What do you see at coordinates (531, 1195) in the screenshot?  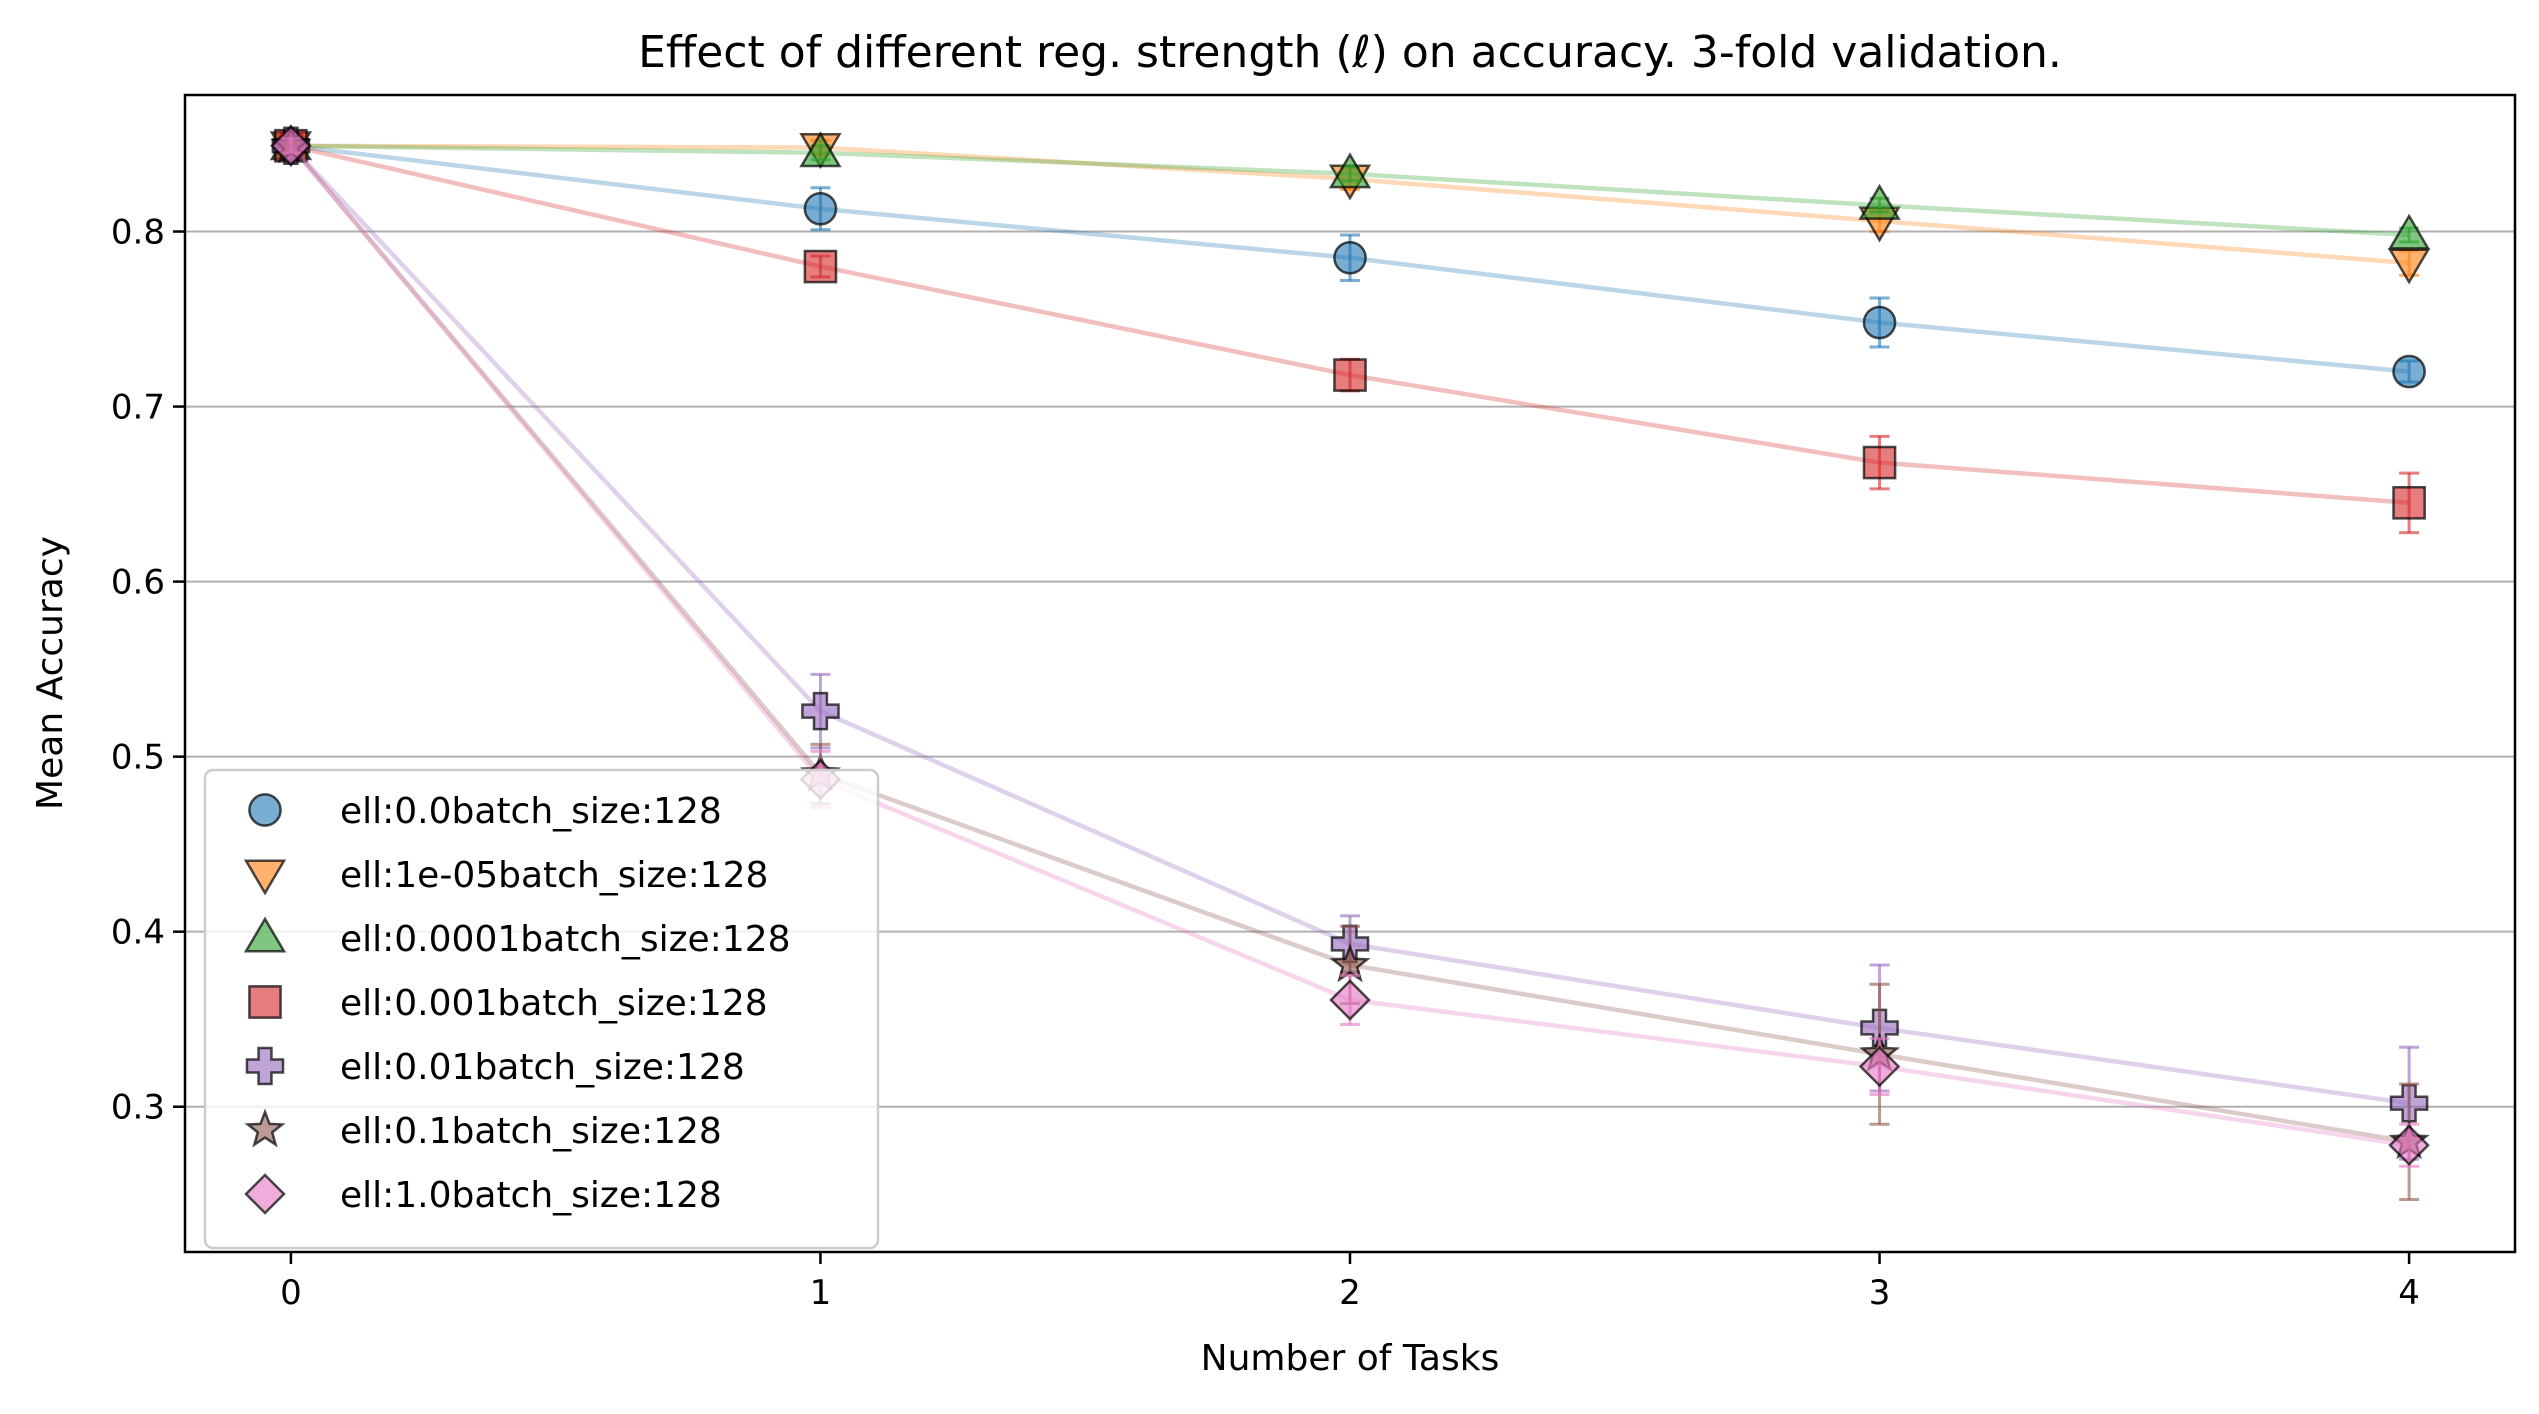 I see `legend-label: ell:1.0batch_size:128` at bounding box center [531, 1195].